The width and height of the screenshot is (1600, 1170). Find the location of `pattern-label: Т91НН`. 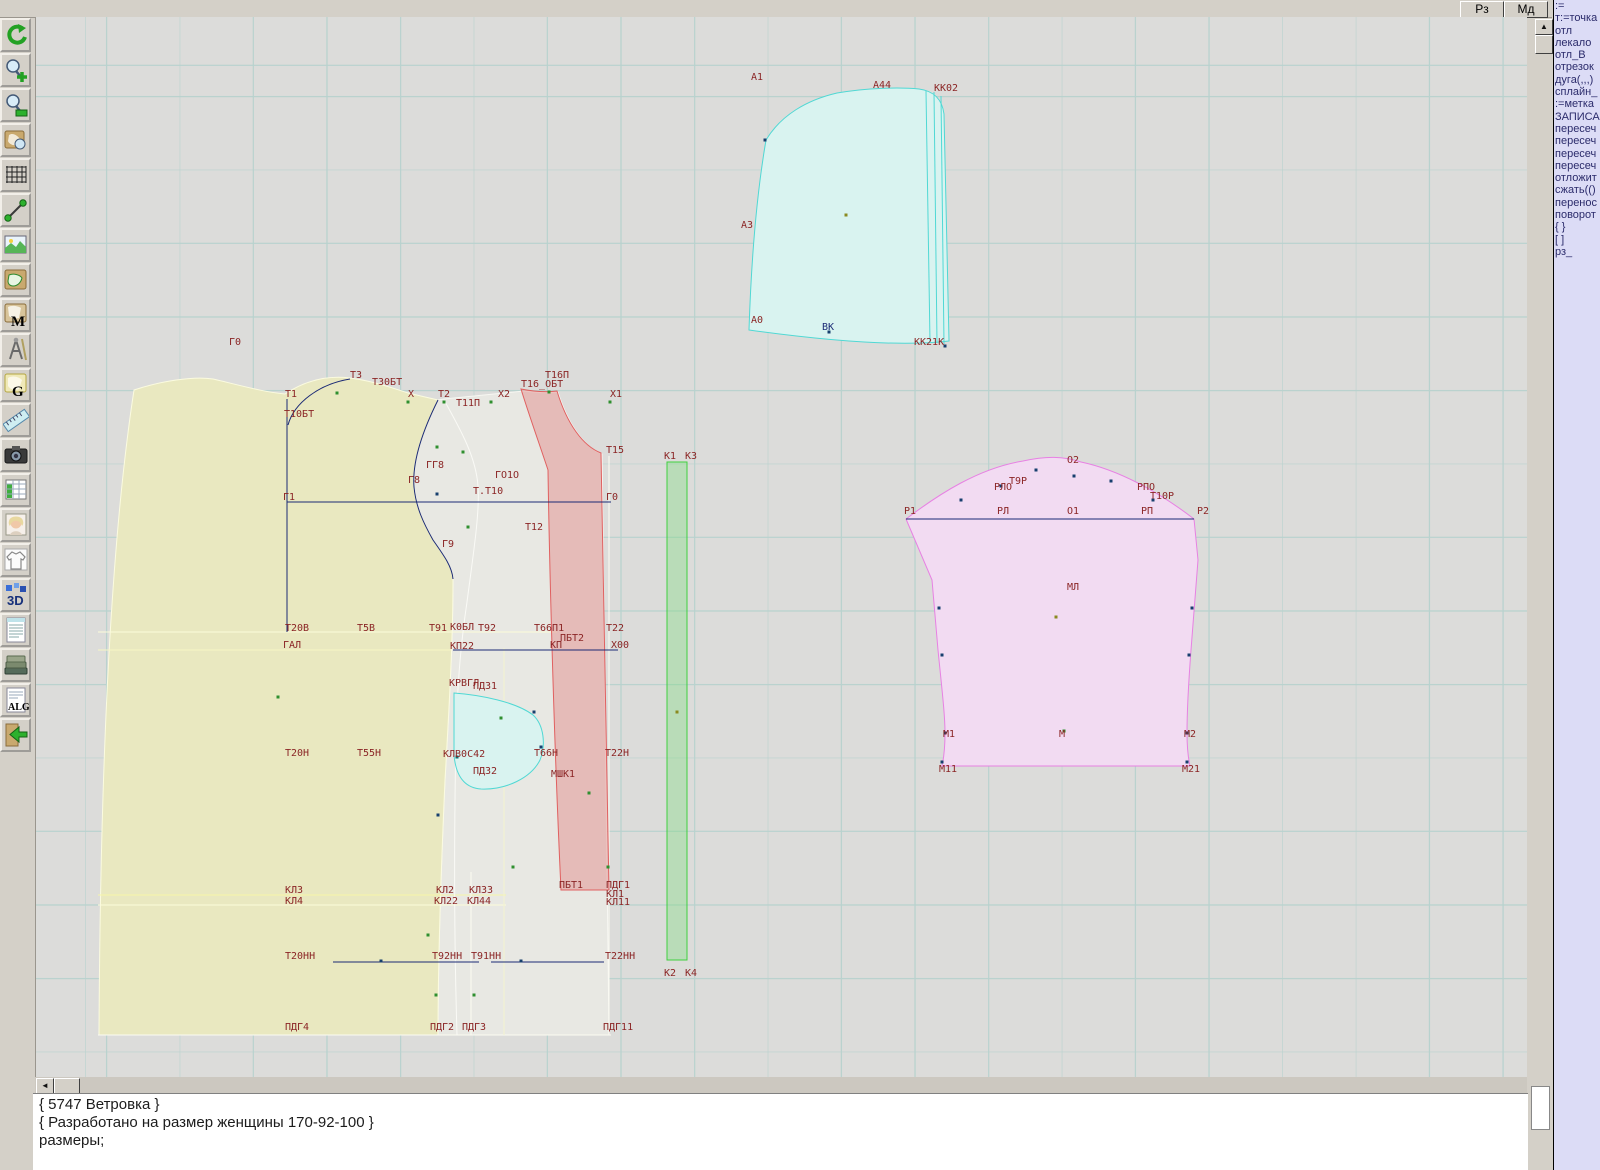

pattern-label: Т91НН is located at coordinates (486, 956).